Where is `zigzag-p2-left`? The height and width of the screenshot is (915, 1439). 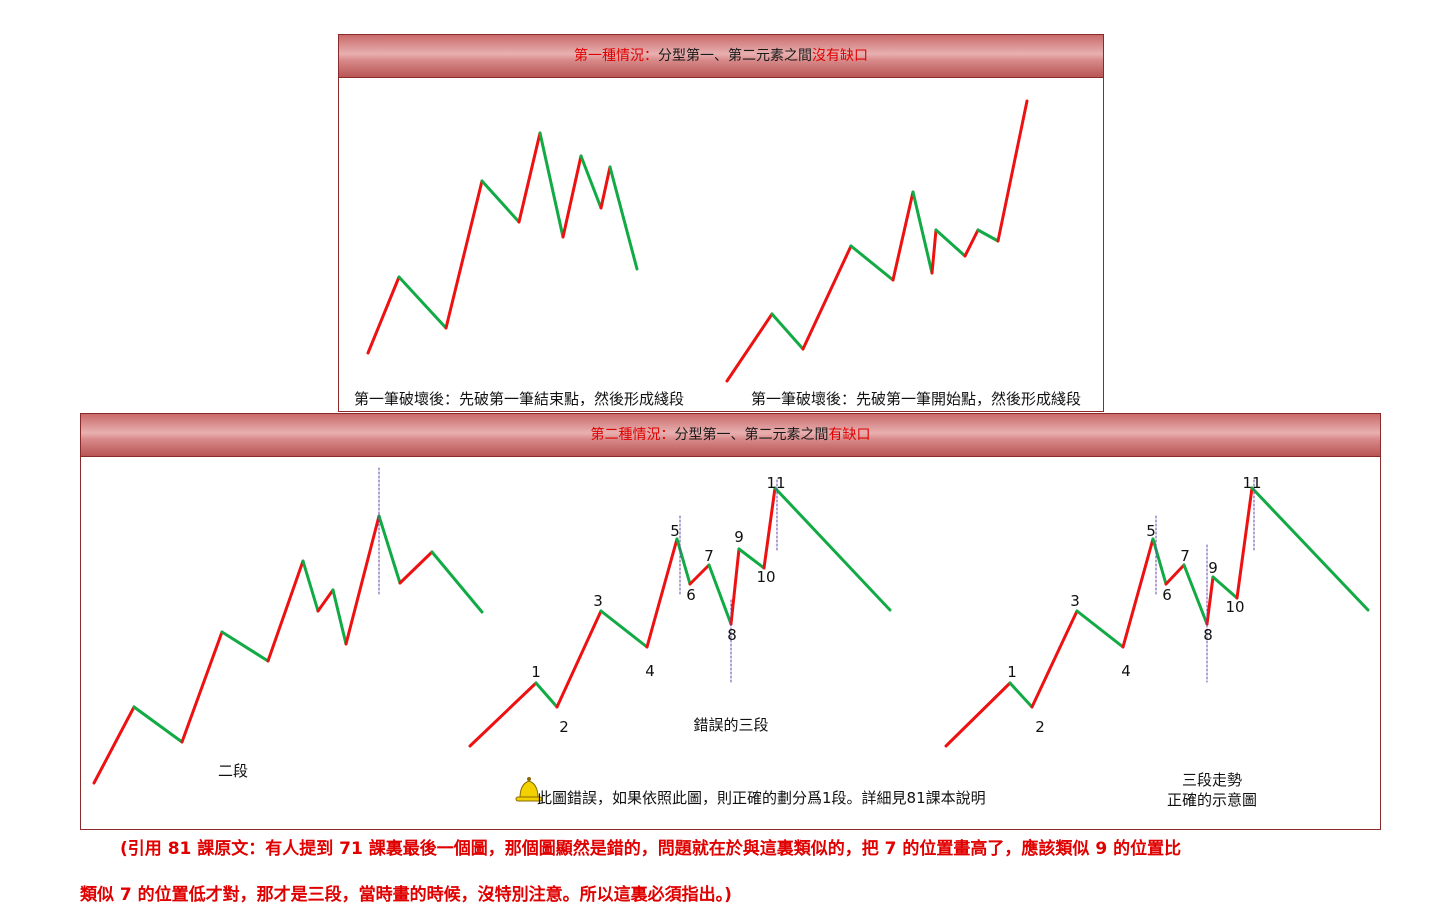
zigzag-p2-left is located at coordinates (288, 626).